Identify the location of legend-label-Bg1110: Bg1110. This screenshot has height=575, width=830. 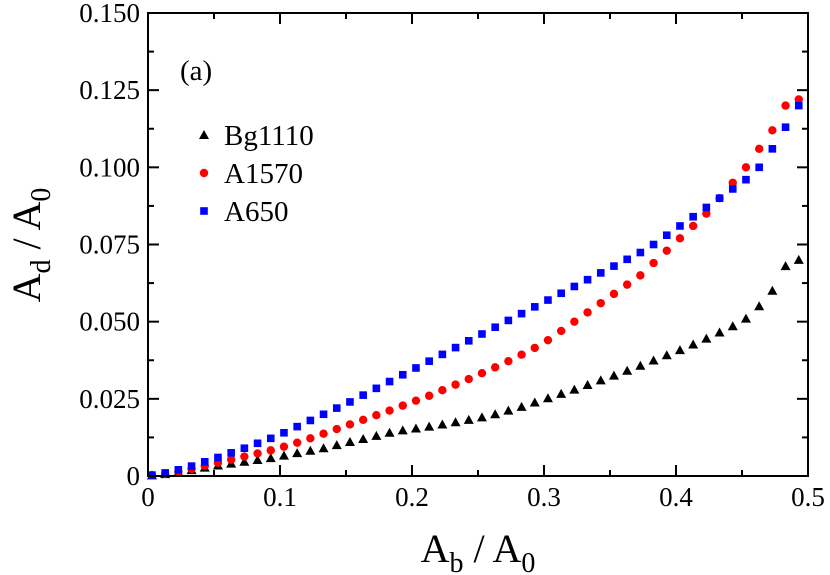
(269, 136).